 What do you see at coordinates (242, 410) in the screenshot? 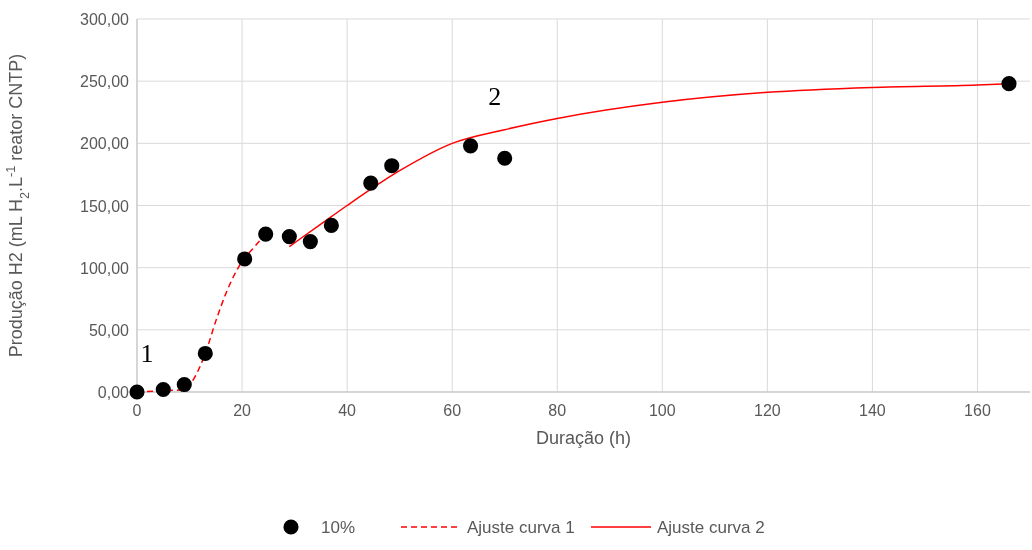
I see `x-tick-label: 20` at bounding box center [242, 410].